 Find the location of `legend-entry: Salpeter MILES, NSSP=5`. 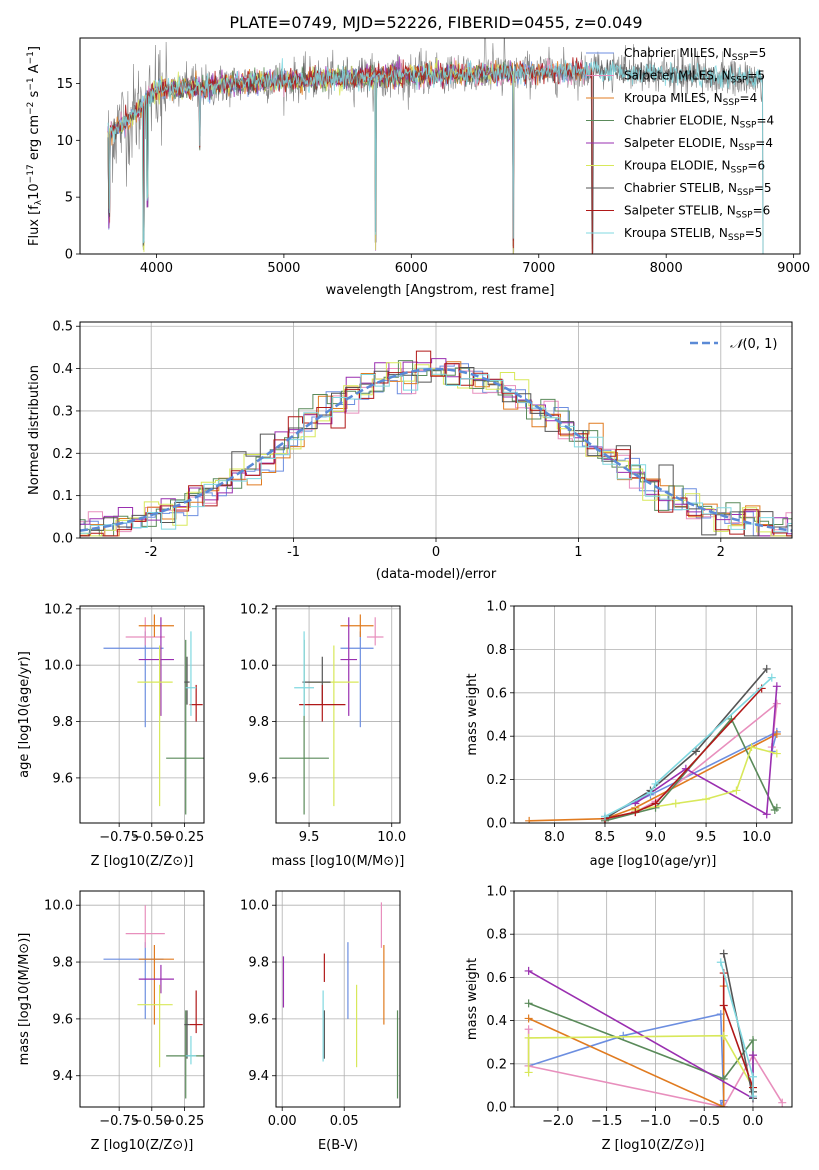

legend-entry: Salpeter MILES, NSSP=5 is located at coordinates (694, 77).